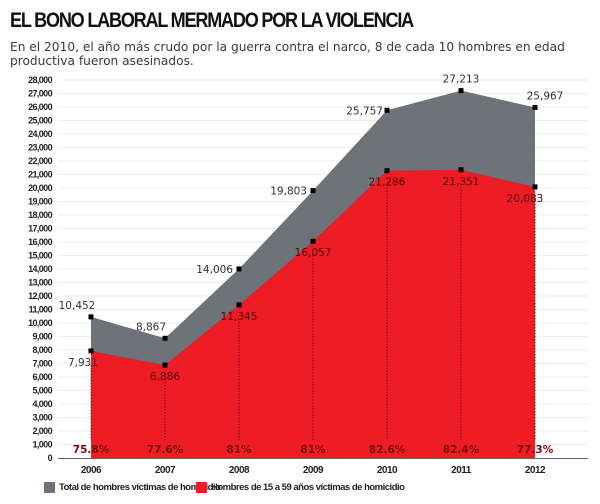  I want to click on y-tick-label: 23,000, so click(40, 148).